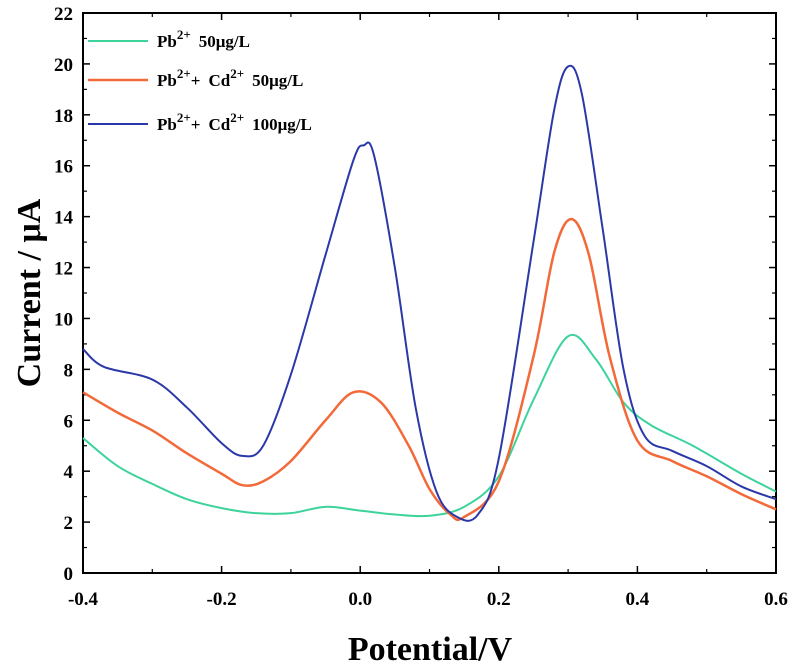 The height and width of the screenshot is (667, 796). Describe the element at coordinates (69, 472) in the screenshot. I see `y-tick-label-2: 4` at that location.